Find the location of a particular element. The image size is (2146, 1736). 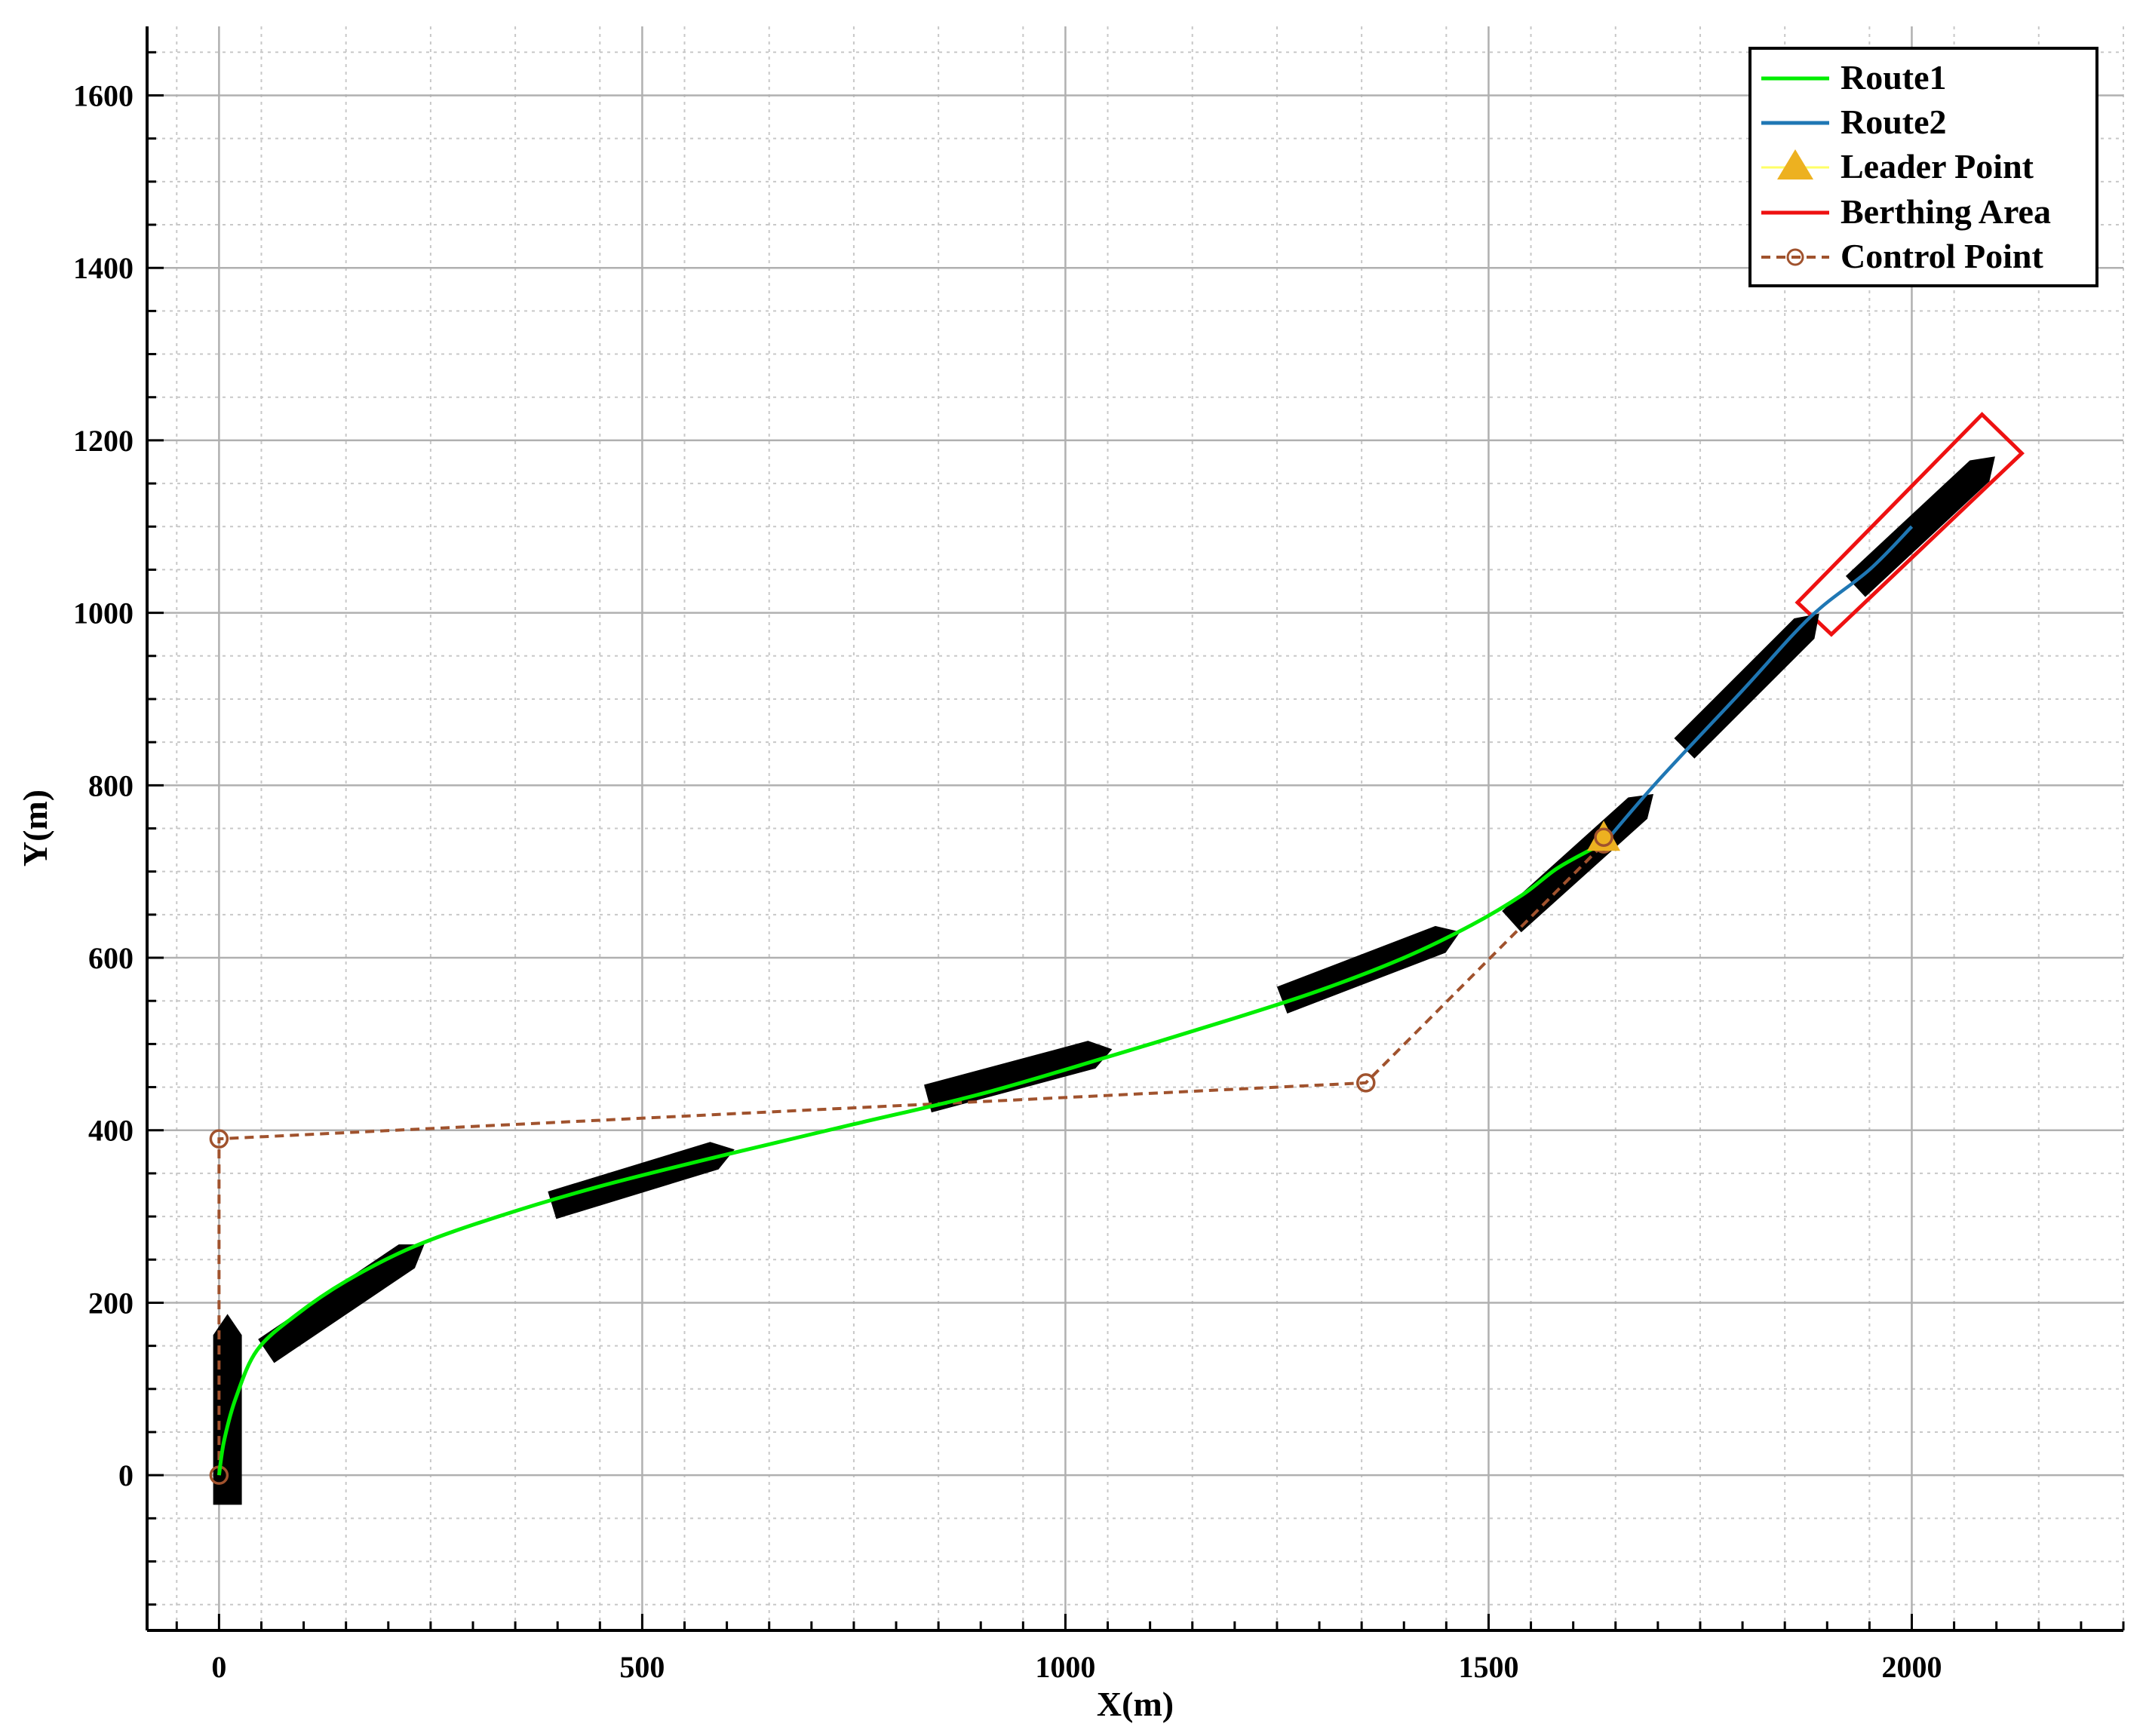

legend-label-route1: Route1 is located at coordinates (1894, 78).